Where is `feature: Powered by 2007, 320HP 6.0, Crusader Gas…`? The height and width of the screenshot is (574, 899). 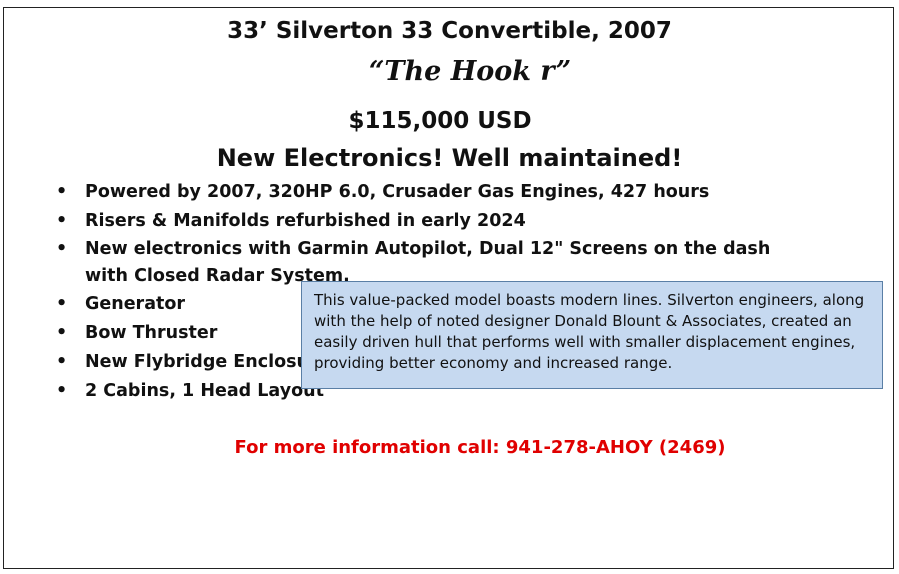 feature: Powered by 2007, 320HP 6.0, Crusader Gas… is located at coordinates (420, 192).